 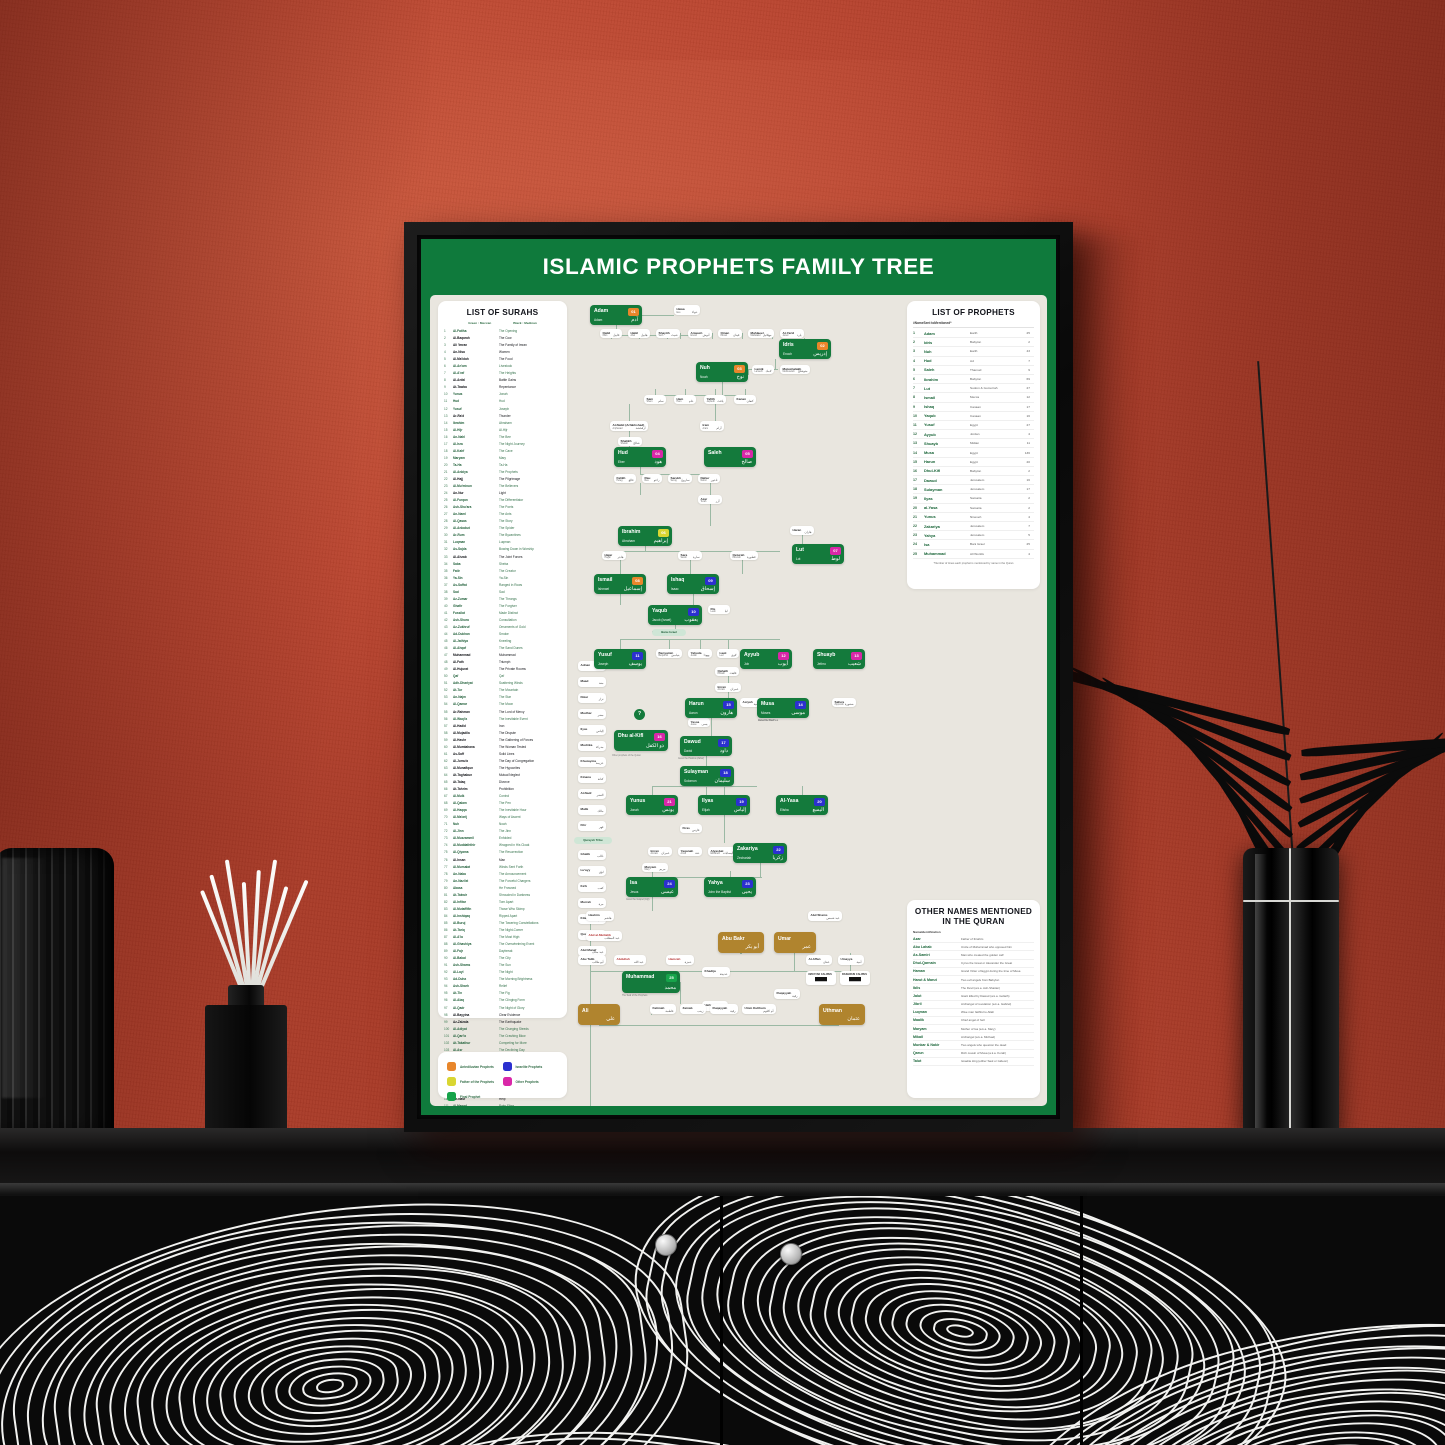 What do you see at coordinates (600, 916) in the screenshot?
I see `descendant-node: Hashim هاشم` at bounding box center [600, 916].